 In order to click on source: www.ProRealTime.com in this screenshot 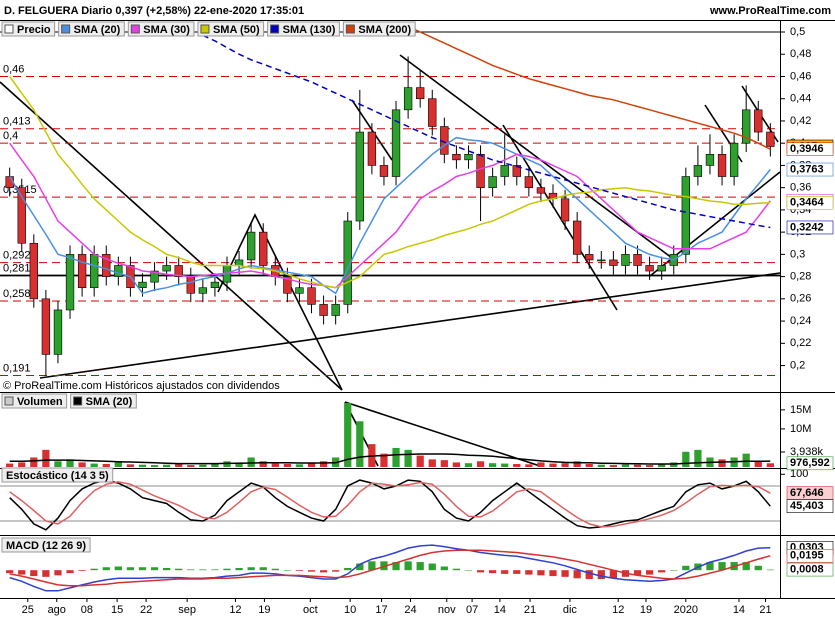, I will do `click(770, 11)`.